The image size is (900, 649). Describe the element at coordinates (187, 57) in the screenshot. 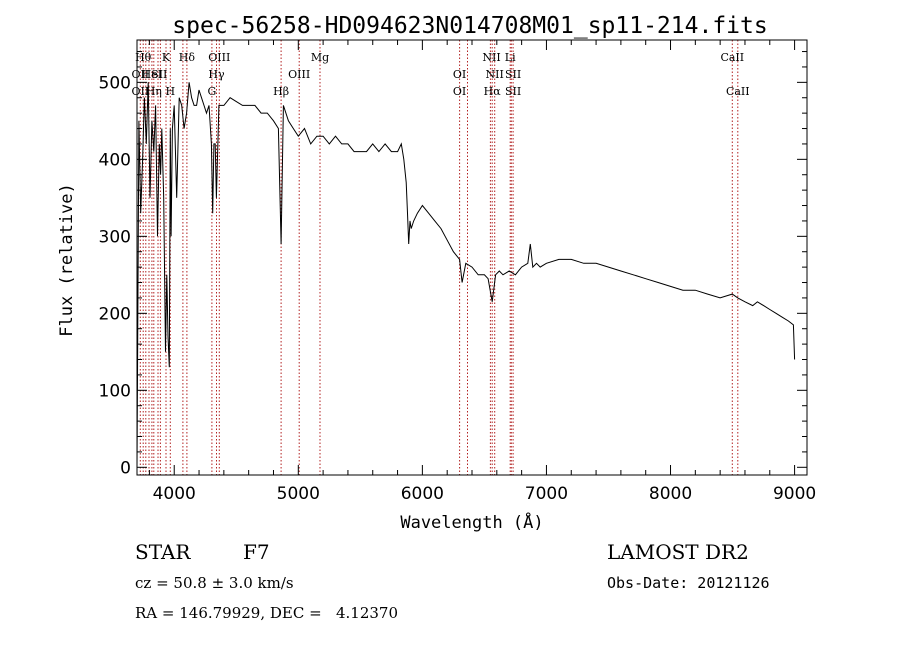

I see `line-annotation-label: Hδ` at that location.